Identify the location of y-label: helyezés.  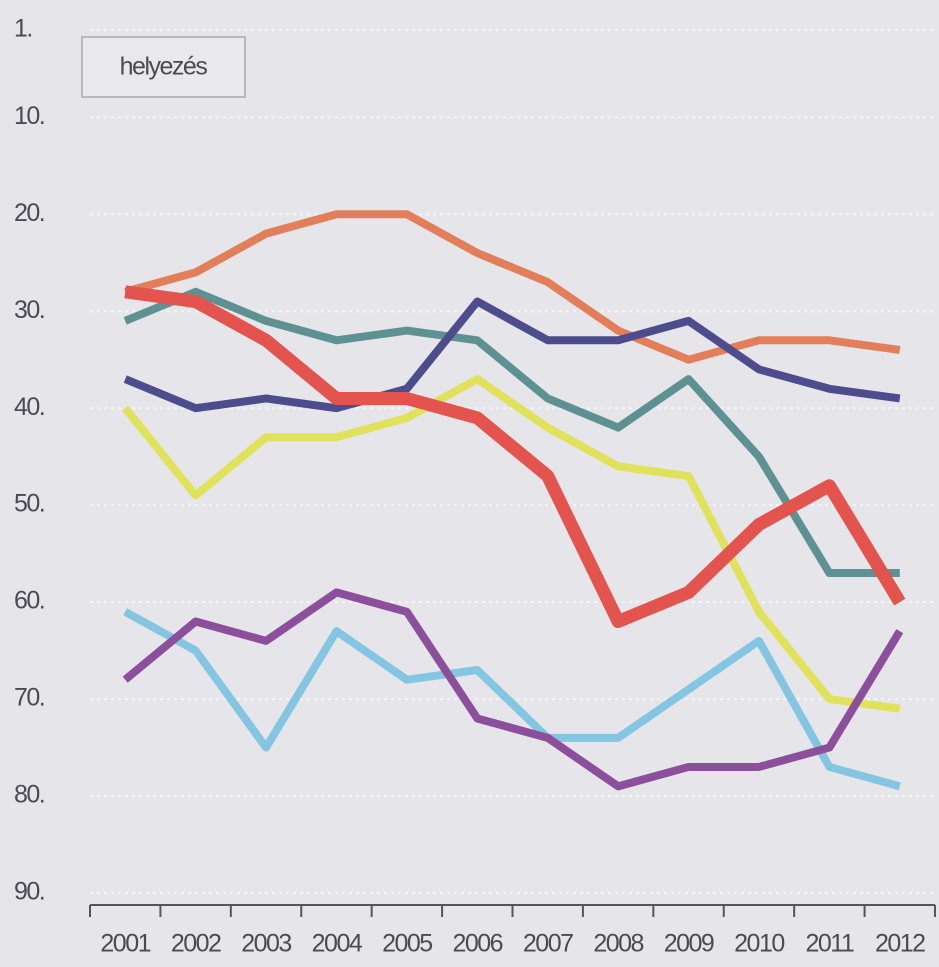
(164, 67).